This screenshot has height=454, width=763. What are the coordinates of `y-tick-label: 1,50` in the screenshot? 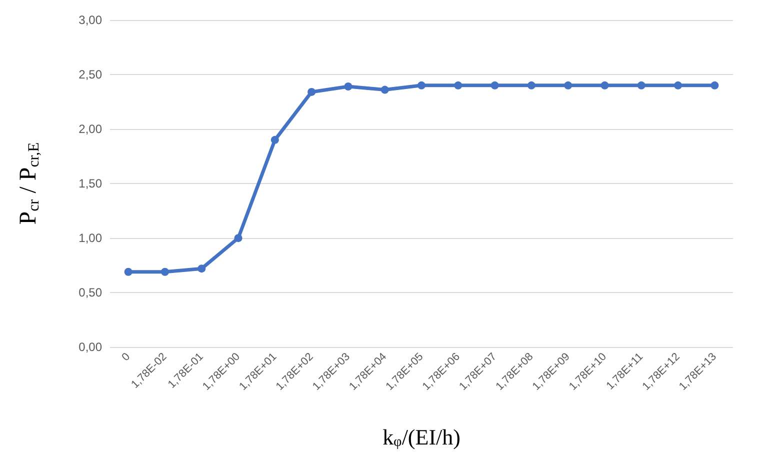 It's located at (90, 183).